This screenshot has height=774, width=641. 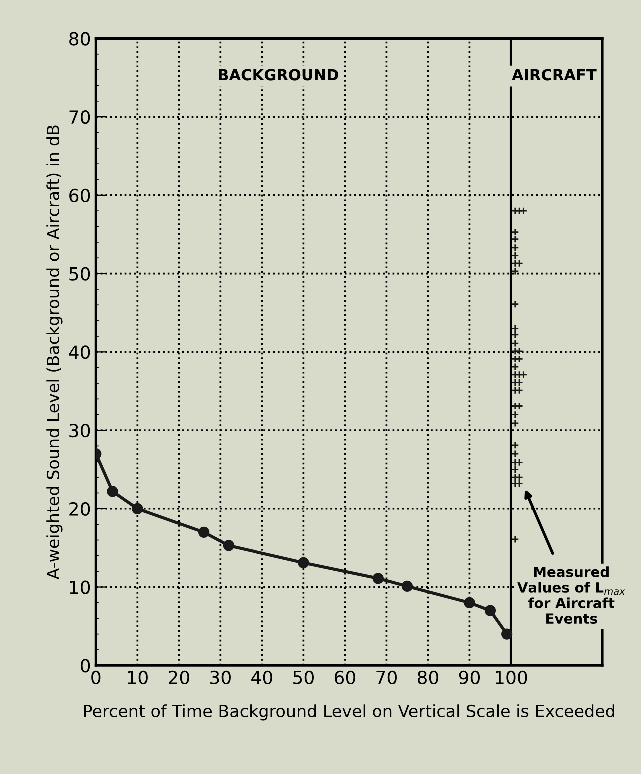 I want to click on x-tick-label: 80, so click(x=428, y=677).